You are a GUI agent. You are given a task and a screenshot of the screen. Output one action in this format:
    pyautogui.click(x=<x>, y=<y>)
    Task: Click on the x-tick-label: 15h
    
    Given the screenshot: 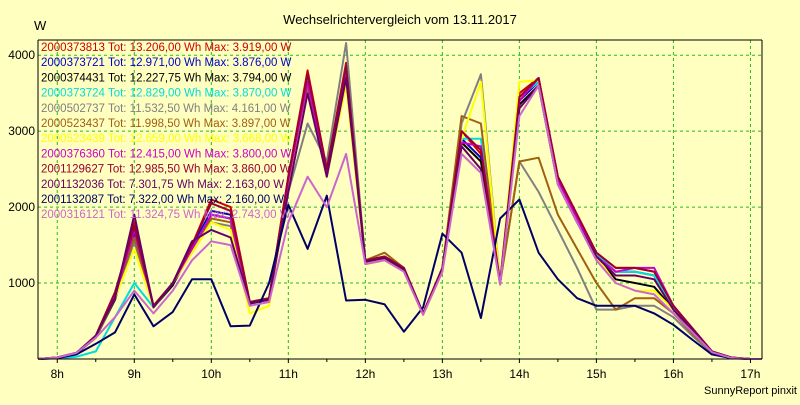 What is the action you would take?
    pyautogui.click(x=596, y=374)
    